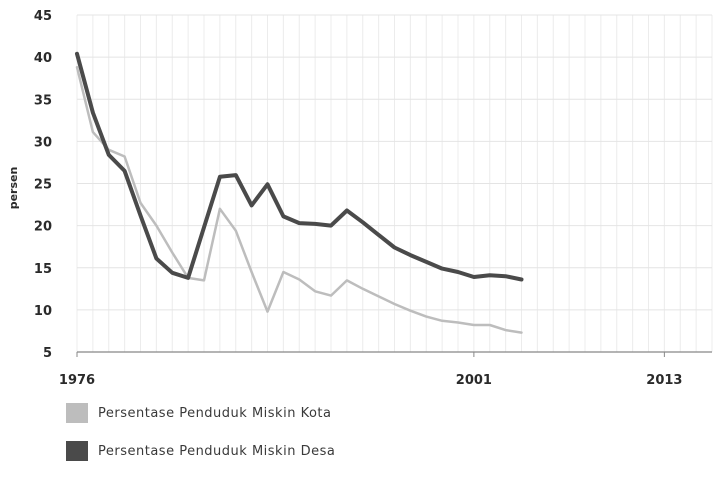 This screenshot has height=478, width=721. I want to click on y-tick-label: 20, so click(43, 227).